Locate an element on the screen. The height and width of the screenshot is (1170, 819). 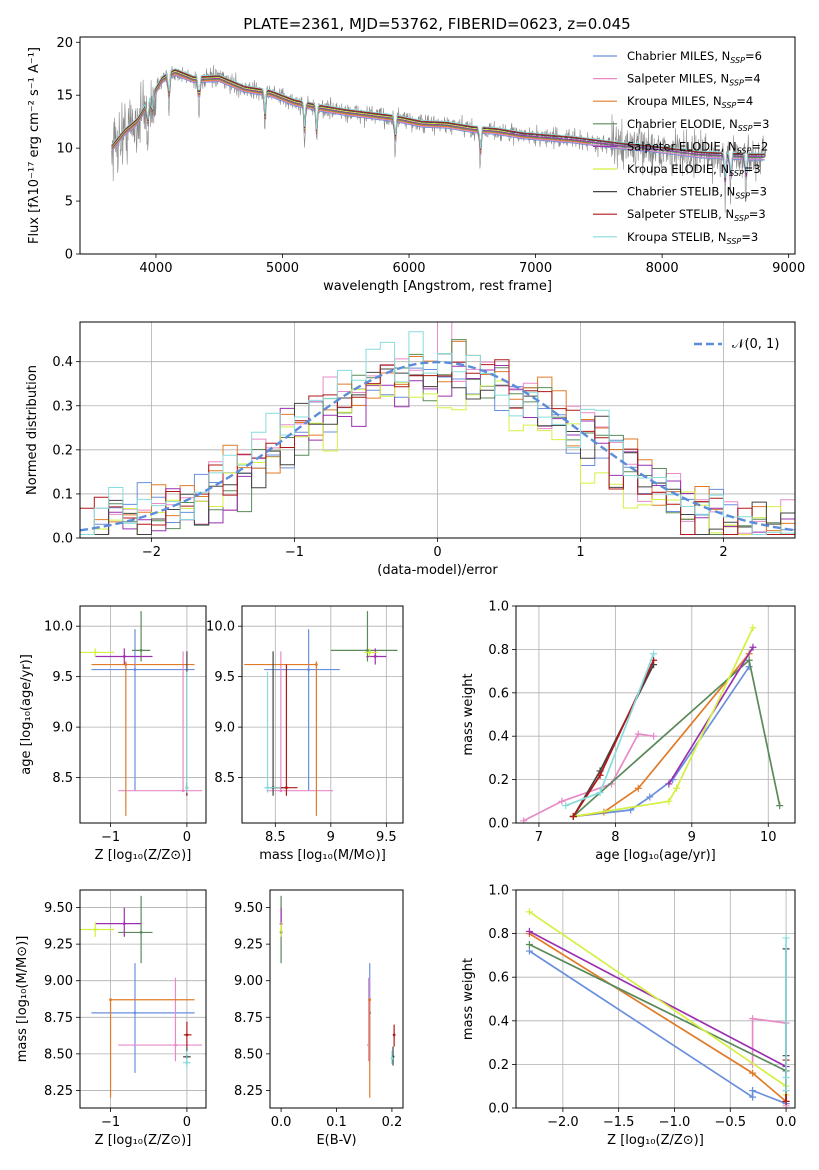
legend-entry-label: Salpeter STELIB, NSSP=3 is located at coordinates (696, 215).